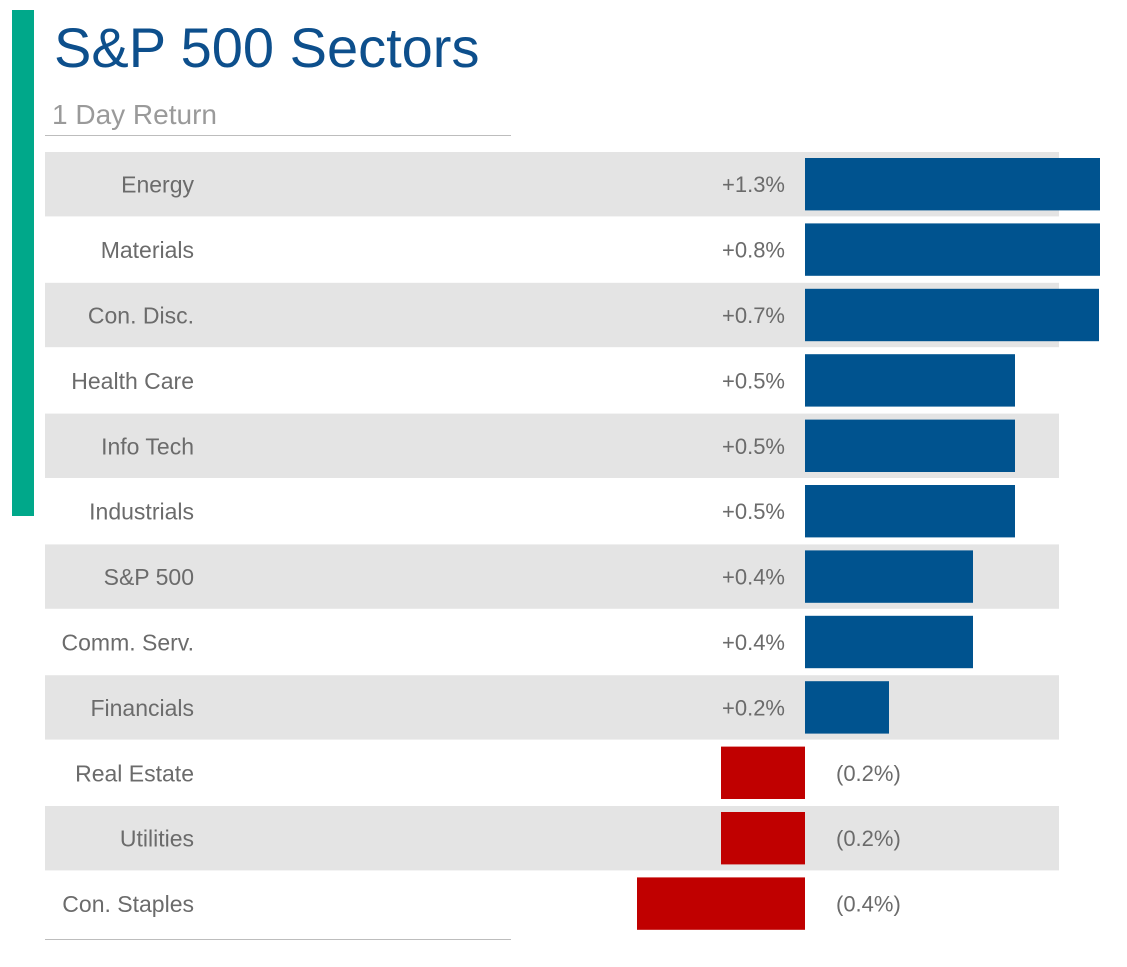 This screenshot has width=1127, height=967. I want to click on category-label: Industrials, so click(141, 512).